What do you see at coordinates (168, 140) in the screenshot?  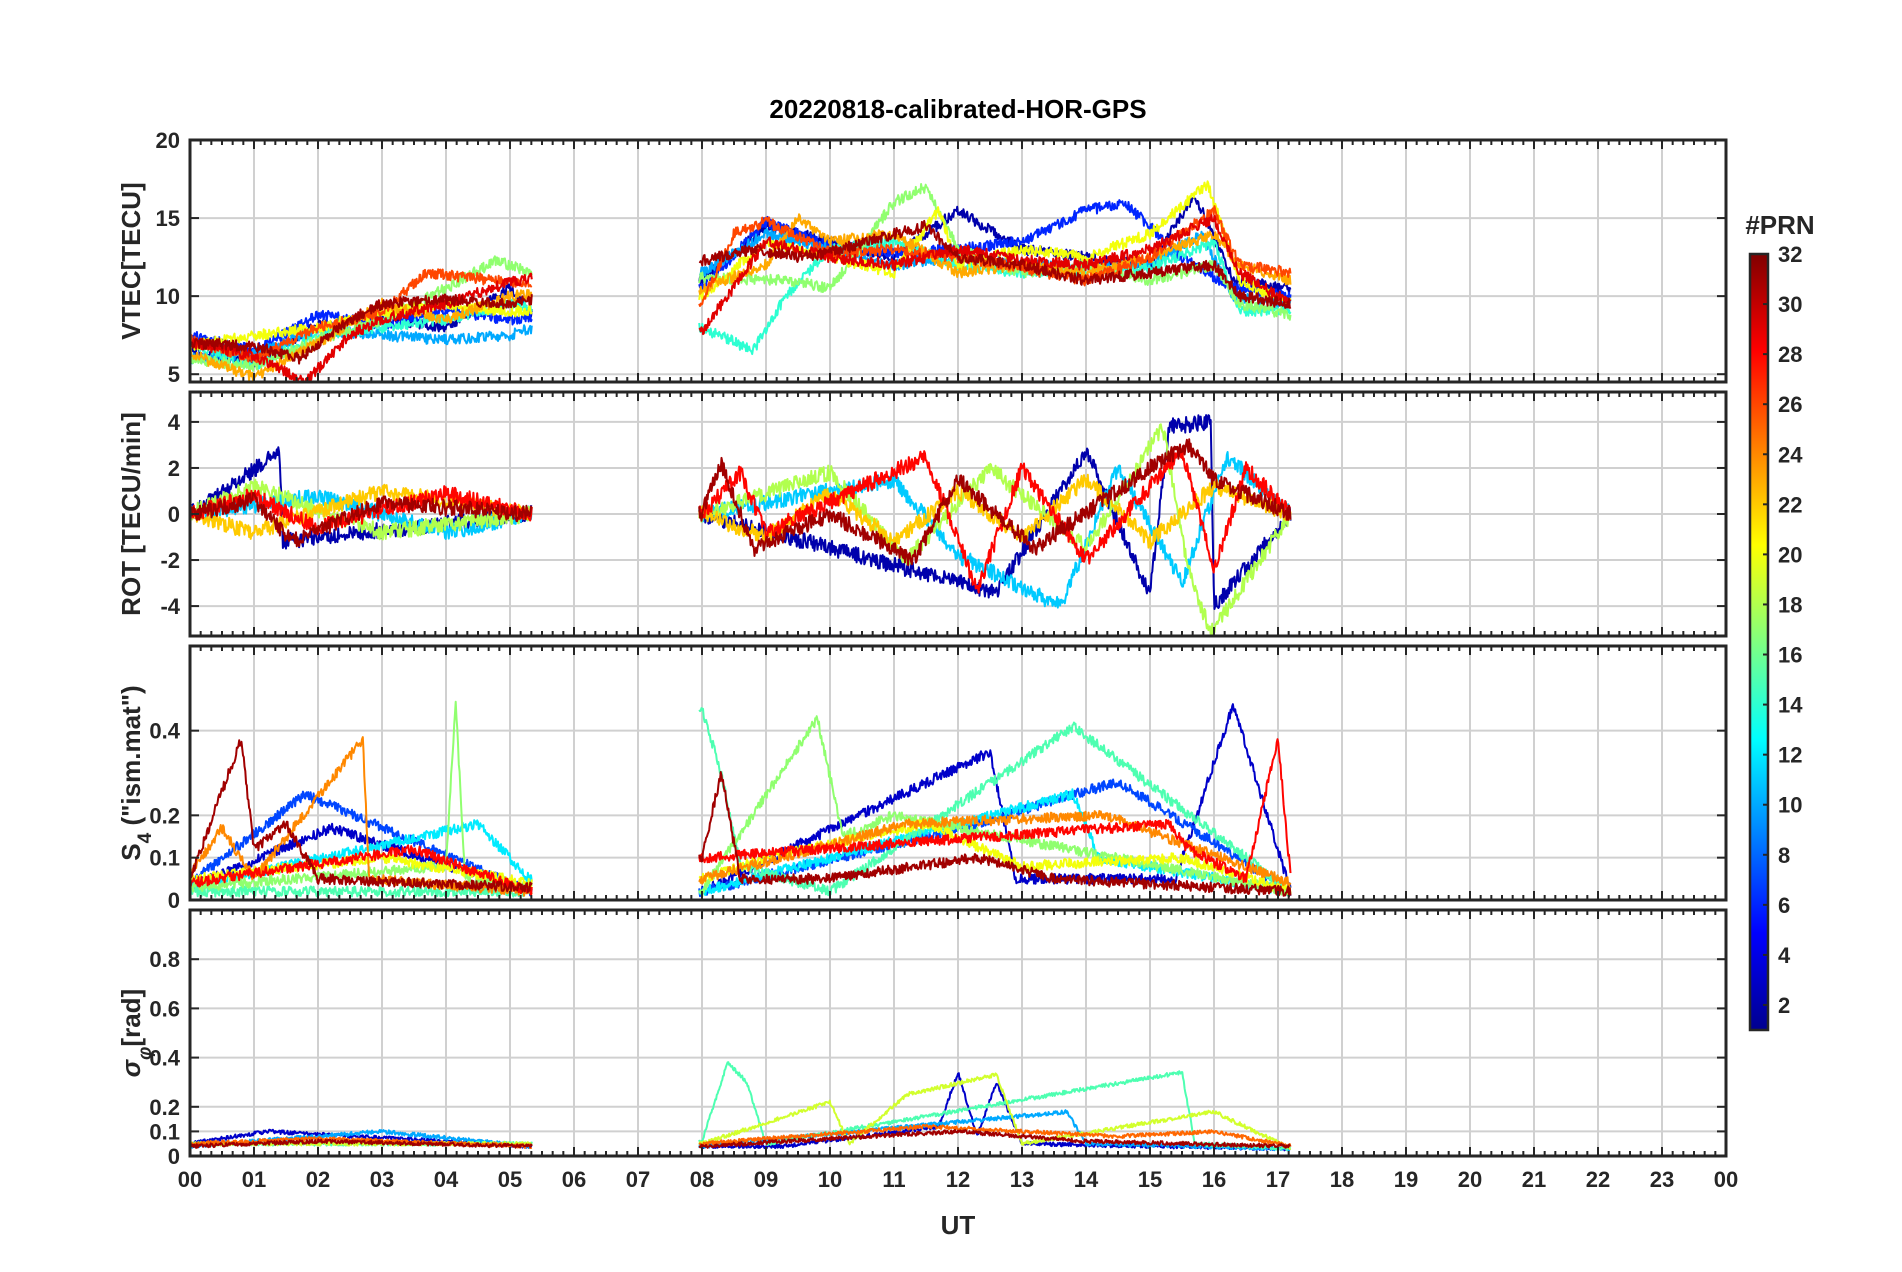 I see `y-tick-label: 20` at bounding box center [168, 140].